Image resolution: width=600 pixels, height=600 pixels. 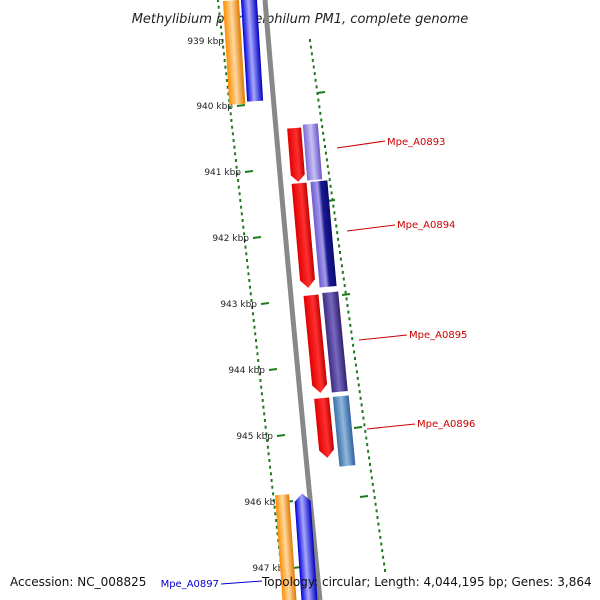 What do you see at coordinates (446, 424) in the screenshot?
I see `gene-label: Mpe_A0896` at bounding box center [446, 424].